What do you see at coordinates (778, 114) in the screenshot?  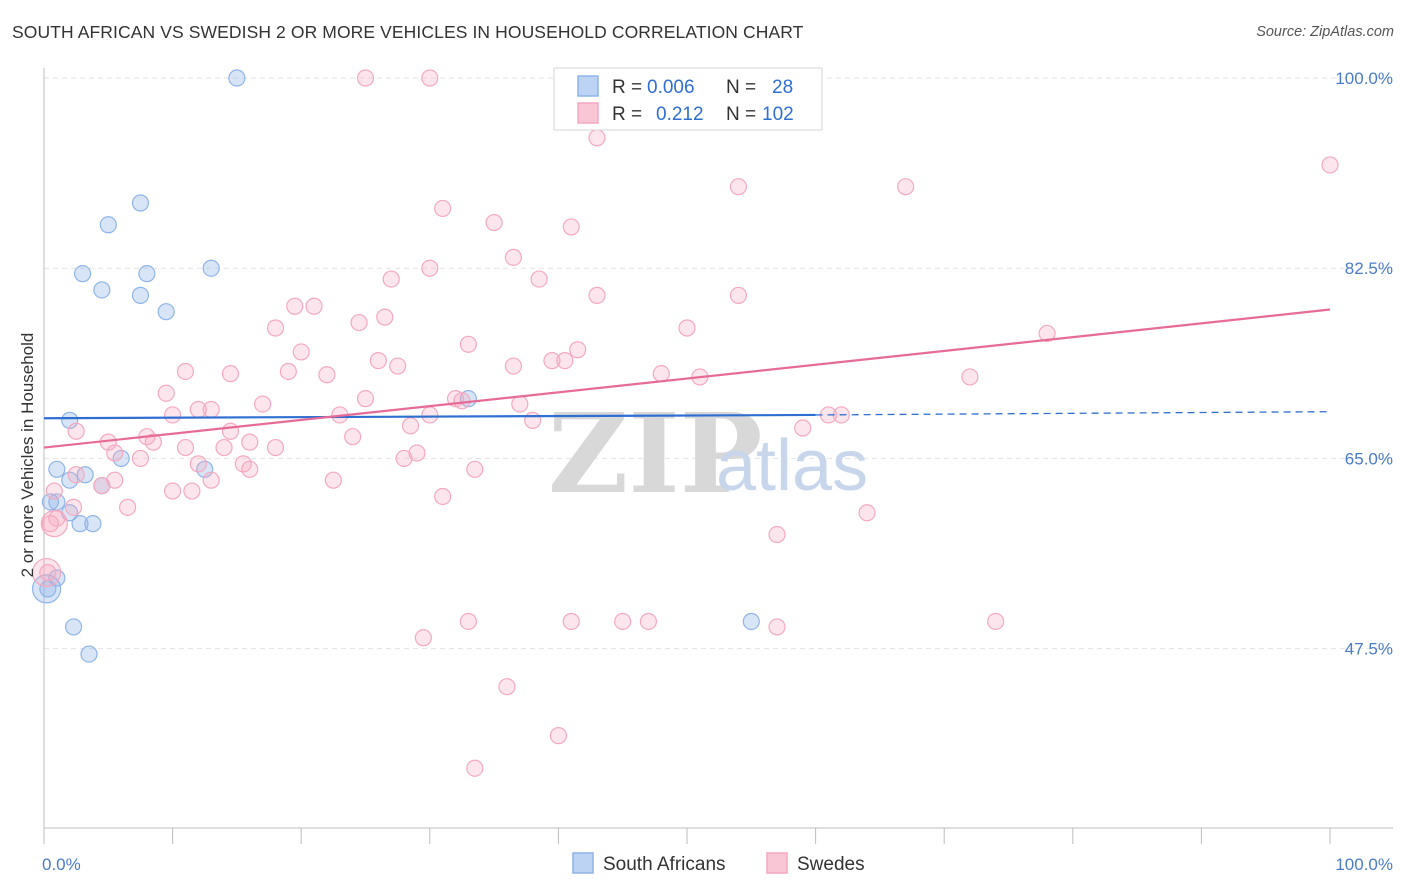 I see `legend-n-value-2: 102` at bounding box center [778, 114].